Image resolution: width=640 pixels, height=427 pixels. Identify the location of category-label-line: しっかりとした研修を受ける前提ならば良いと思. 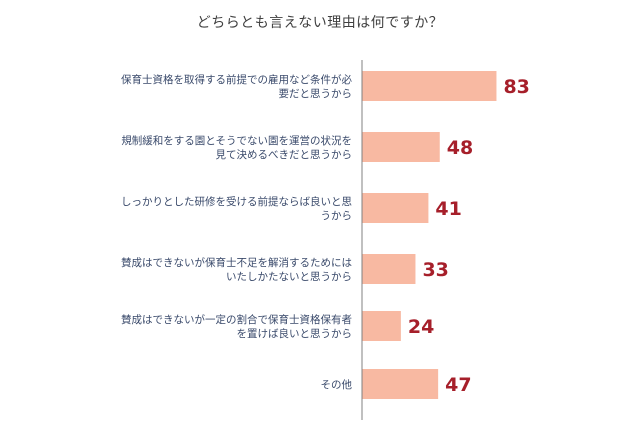
(236, 201).